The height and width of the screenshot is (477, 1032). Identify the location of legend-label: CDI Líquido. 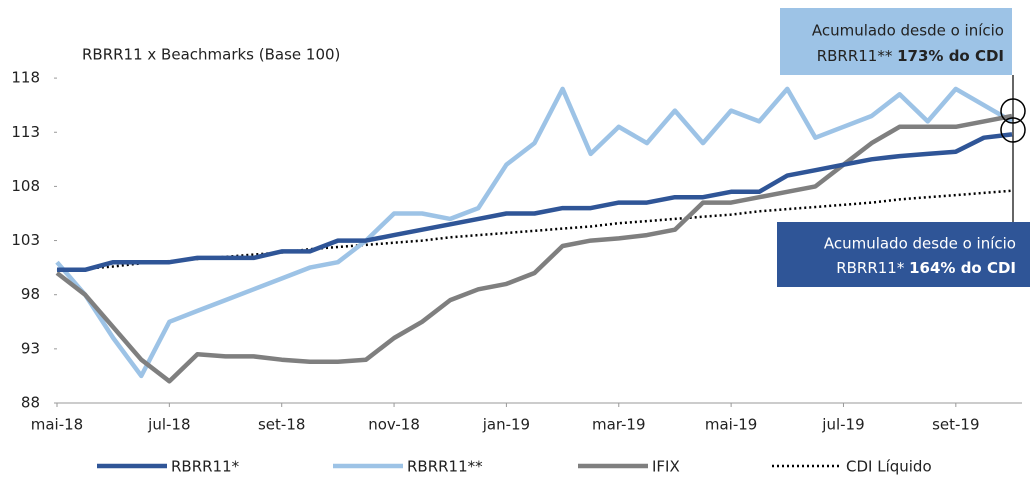
(889, 467).